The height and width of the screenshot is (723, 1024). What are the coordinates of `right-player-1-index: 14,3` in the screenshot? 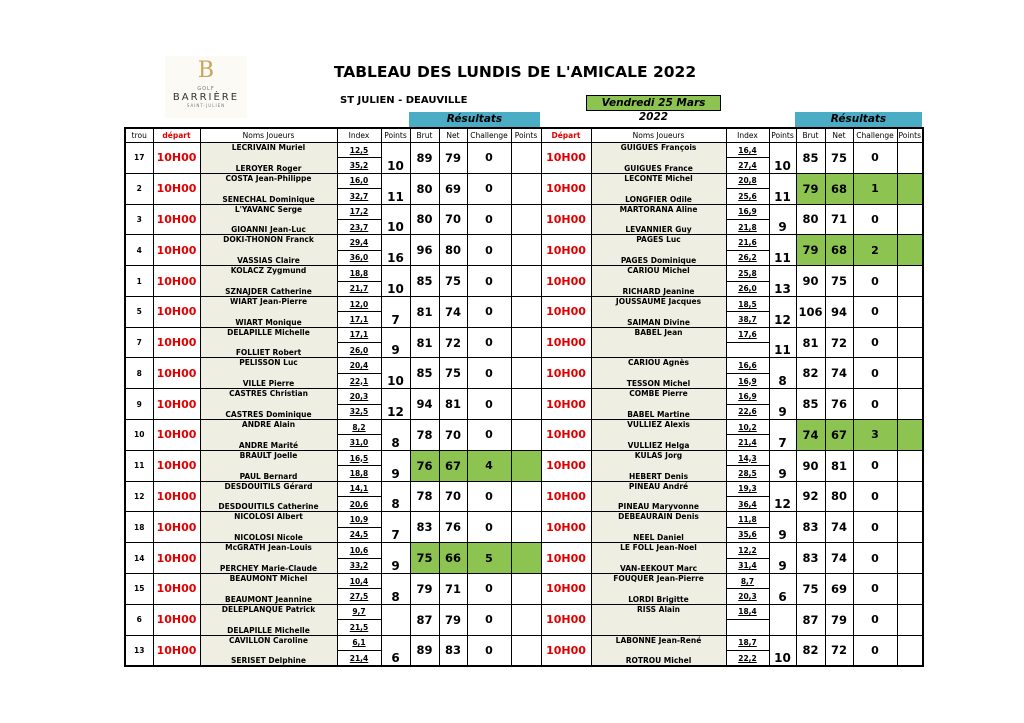 It's located at (747, 458).